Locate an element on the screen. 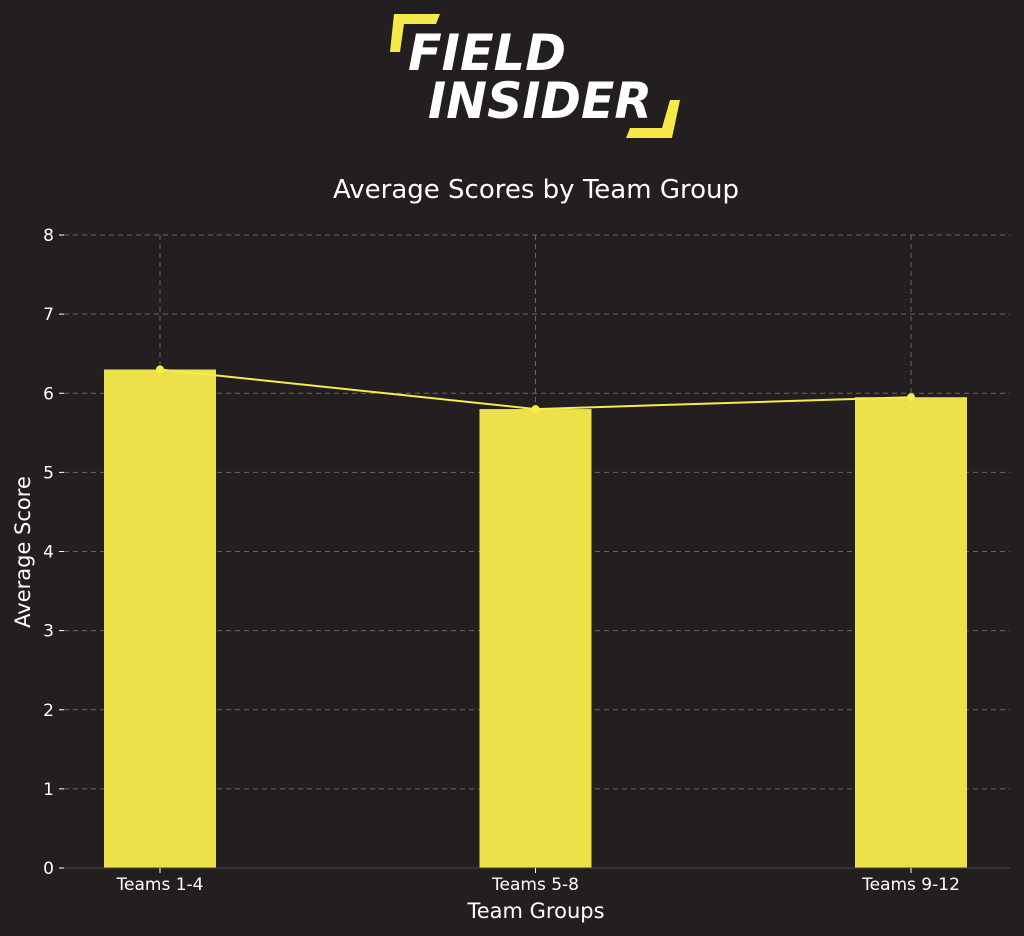 The width and height of the screenshot is (1024, 936). y-axis-label: Average Score is located at coordinates (23, 552).